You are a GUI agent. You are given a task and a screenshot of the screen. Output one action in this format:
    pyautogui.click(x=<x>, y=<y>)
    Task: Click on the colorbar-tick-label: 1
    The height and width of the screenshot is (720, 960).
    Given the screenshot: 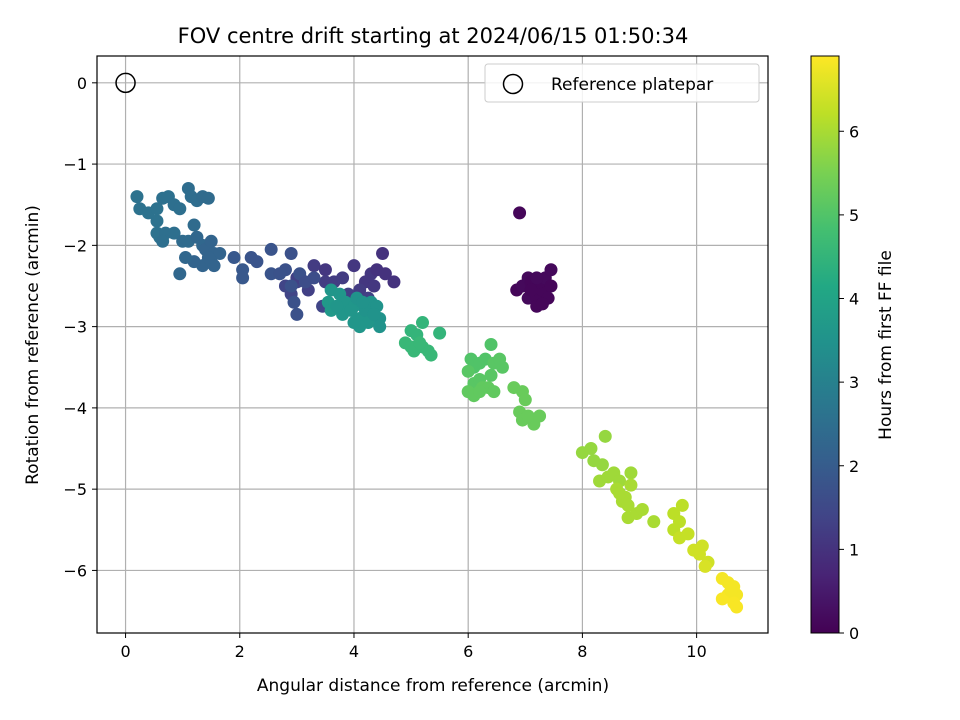 What is the action you would take?
    pyautogui.click(x=854, y=549)
    